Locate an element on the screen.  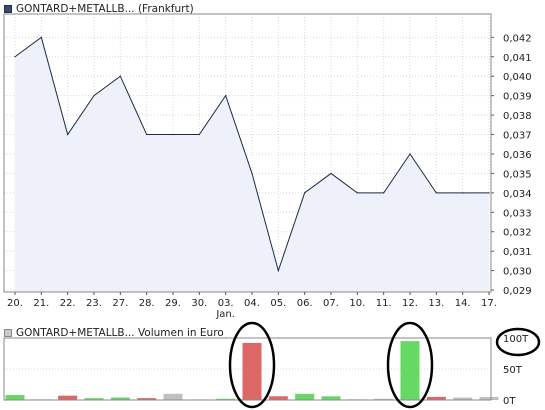
price-tick-label: 0,042 is located at coordinates (517, 38).